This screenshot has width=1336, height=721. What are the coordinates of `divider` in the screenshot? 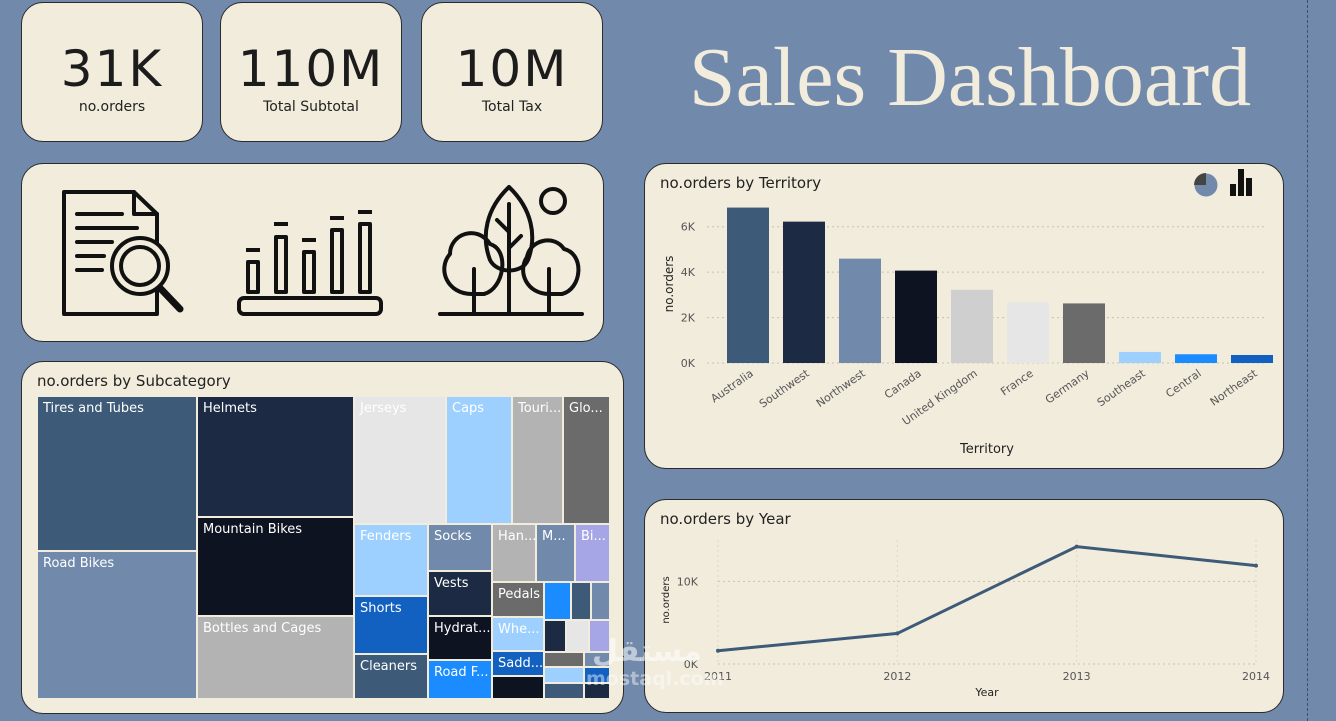 It's located at (1307, 360).